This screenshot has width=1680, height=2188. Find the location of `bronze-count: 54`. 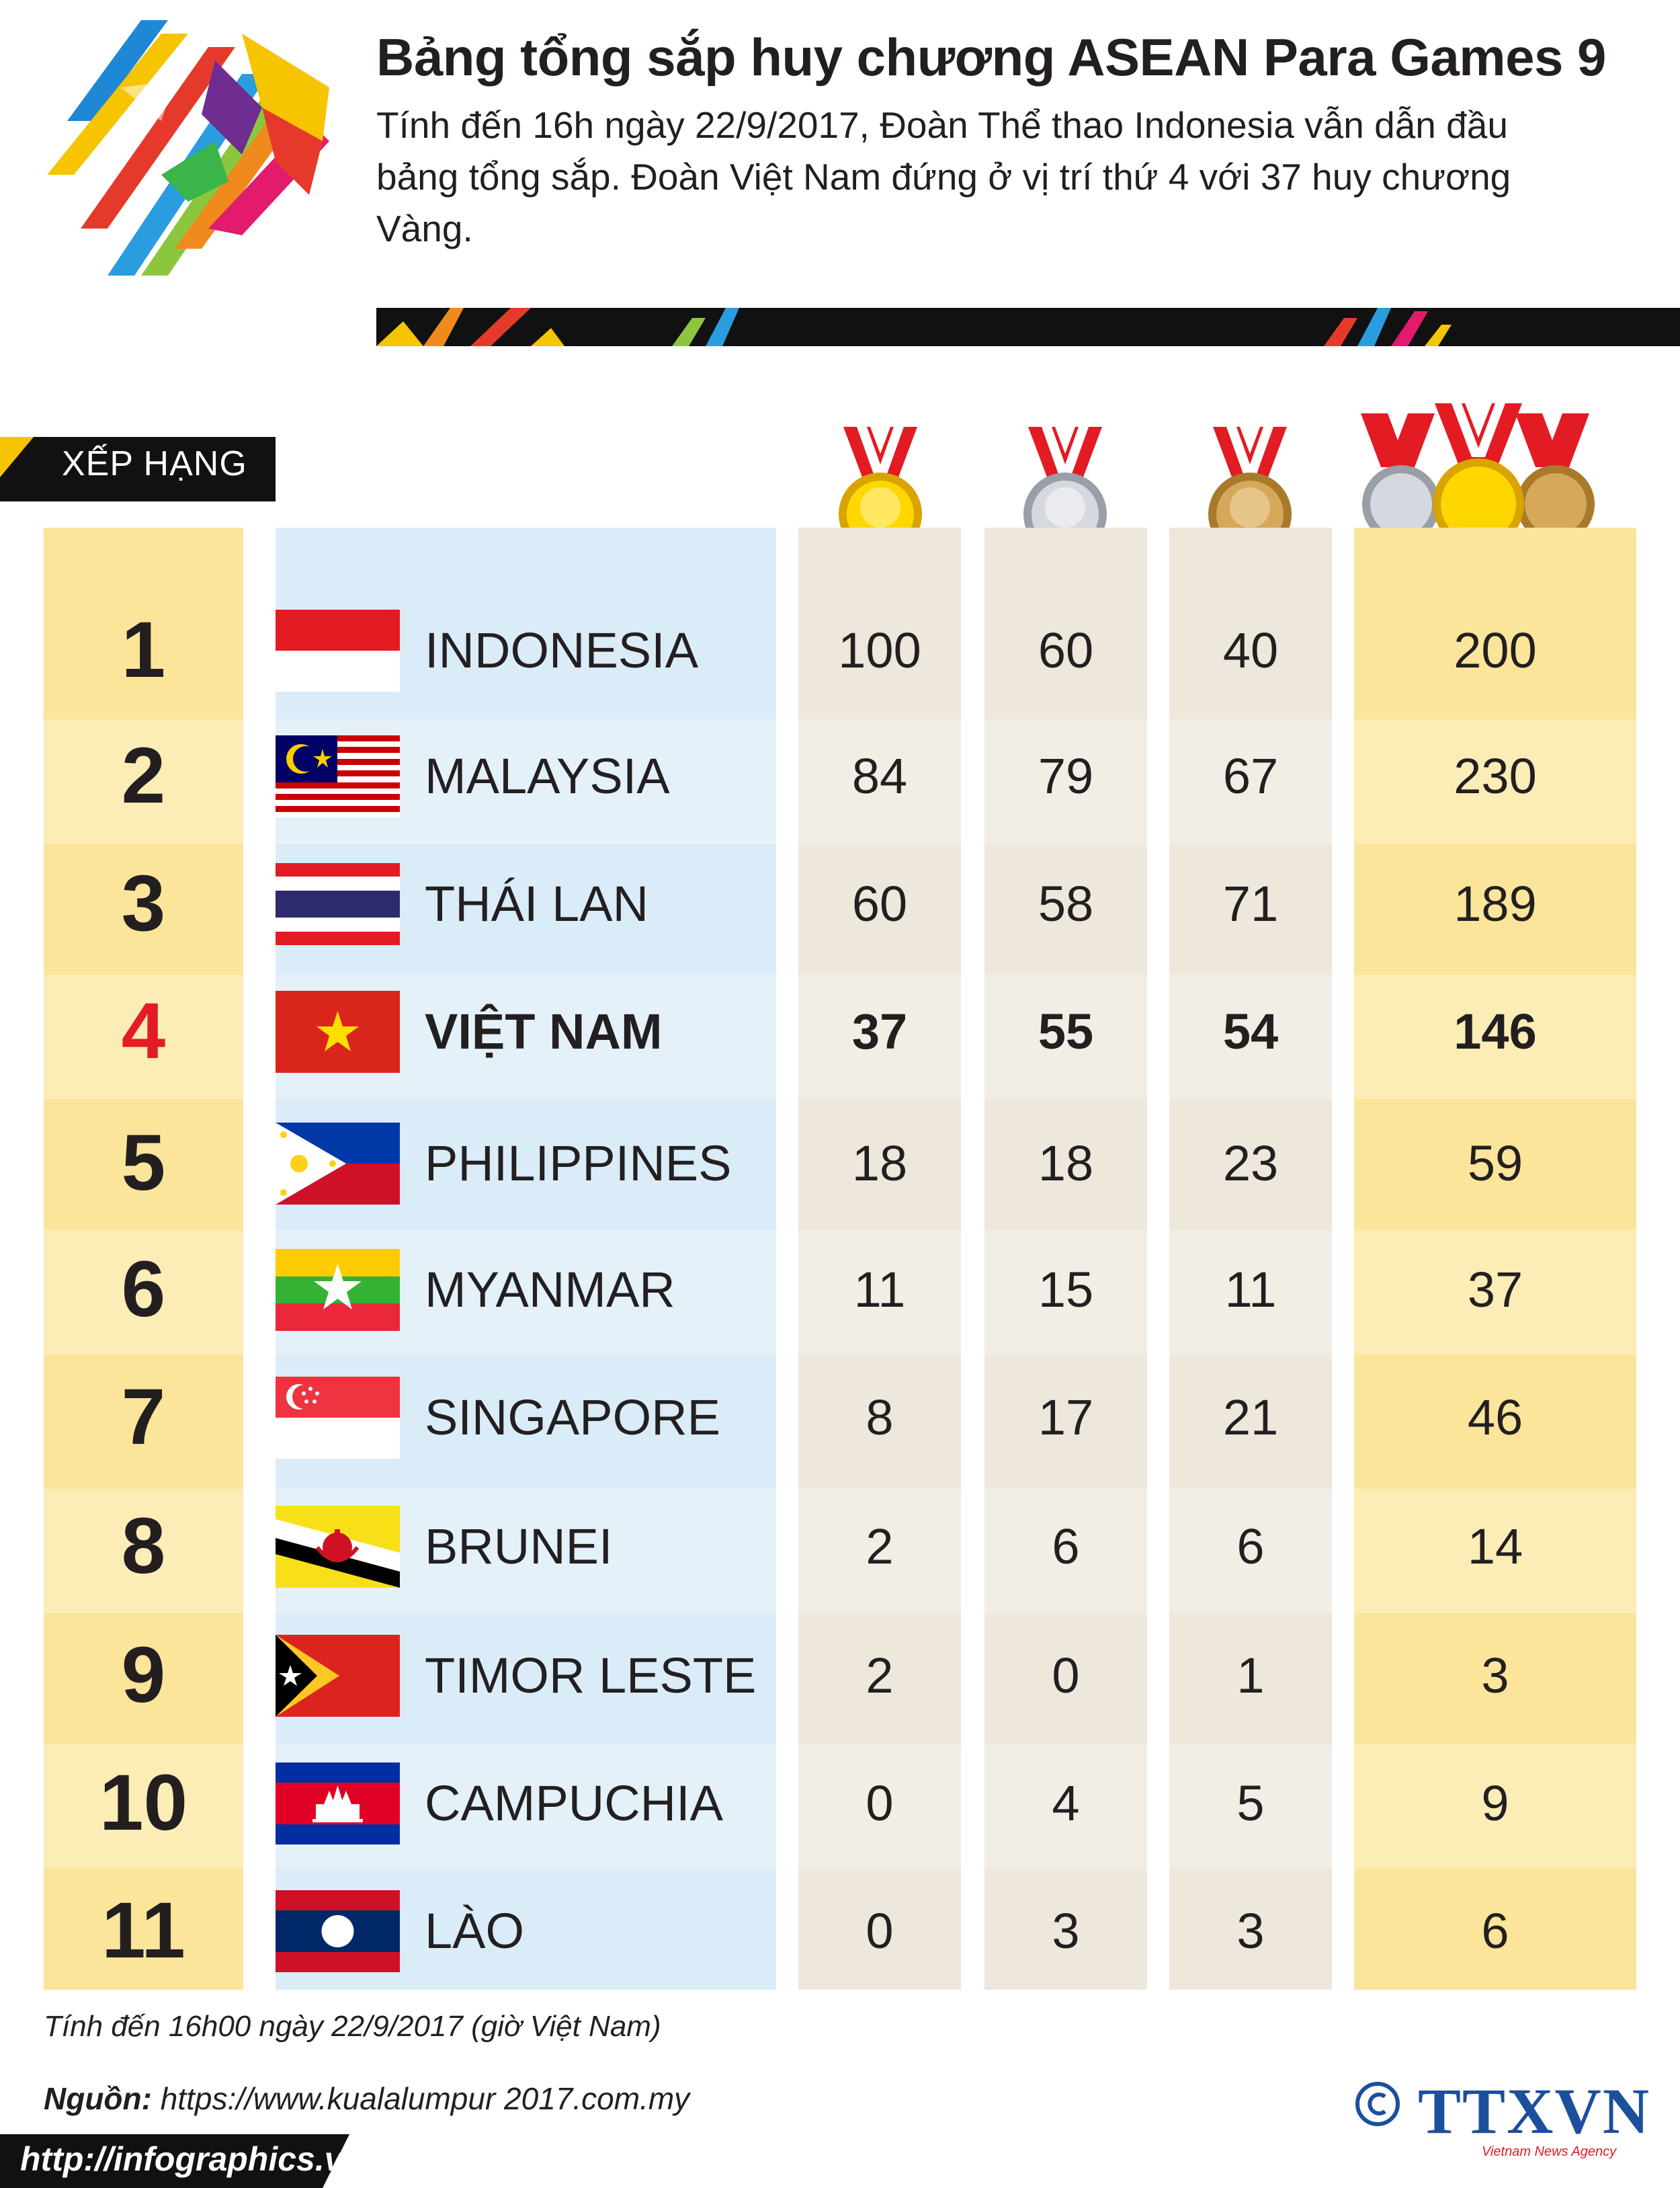

bronze-count: 54 is located at coordinates (1250, 1031).